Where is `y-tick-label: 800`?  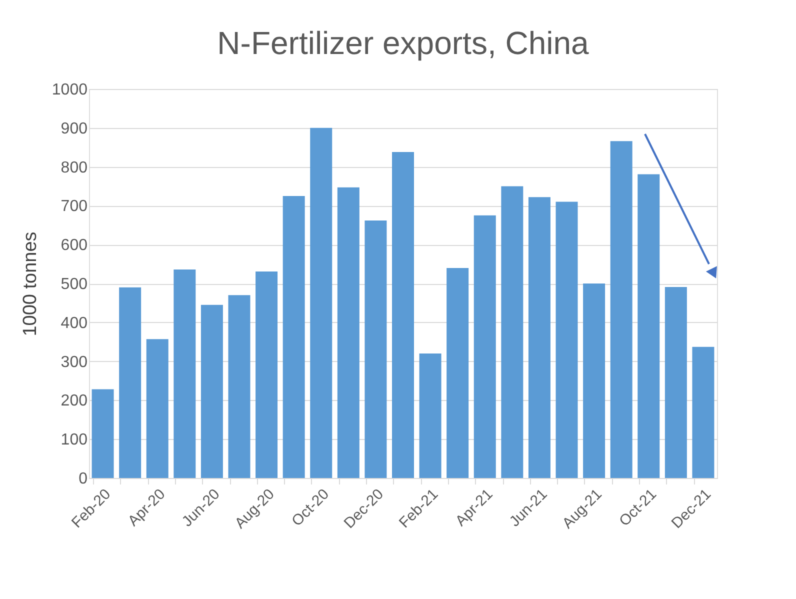 y-tick-label: 800 is located at coordinates (74, 167).